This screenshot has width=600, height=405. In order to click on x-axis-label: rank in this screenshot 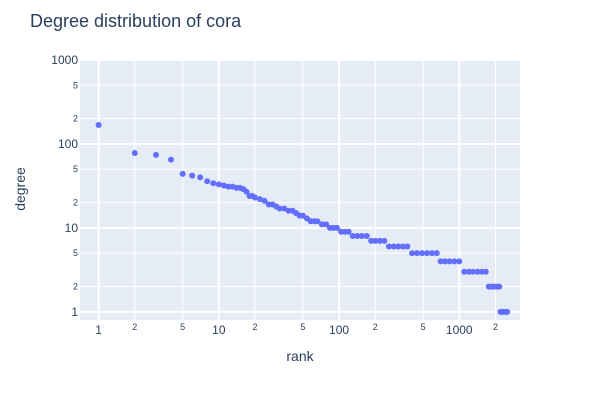, I will do `click(300, 356)`.